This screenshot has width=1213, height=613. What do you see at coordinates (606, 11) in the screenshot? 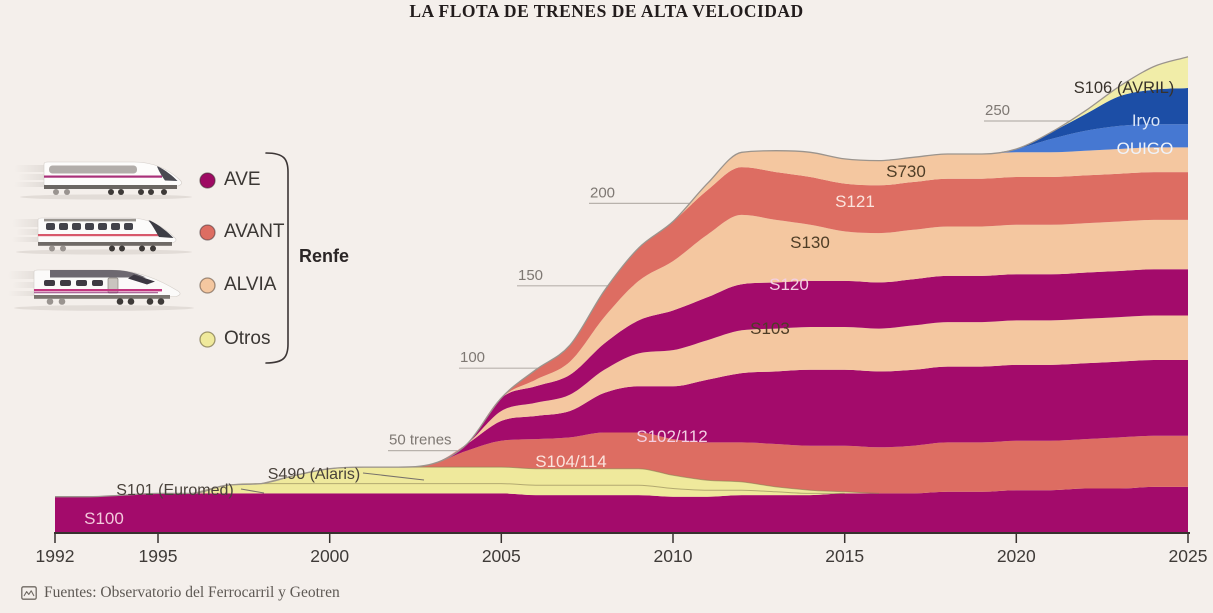
I see `page-title: LA FLOTA DE TRENES DE ALTA VELOCIDAD` at bounding box center [606, 11].